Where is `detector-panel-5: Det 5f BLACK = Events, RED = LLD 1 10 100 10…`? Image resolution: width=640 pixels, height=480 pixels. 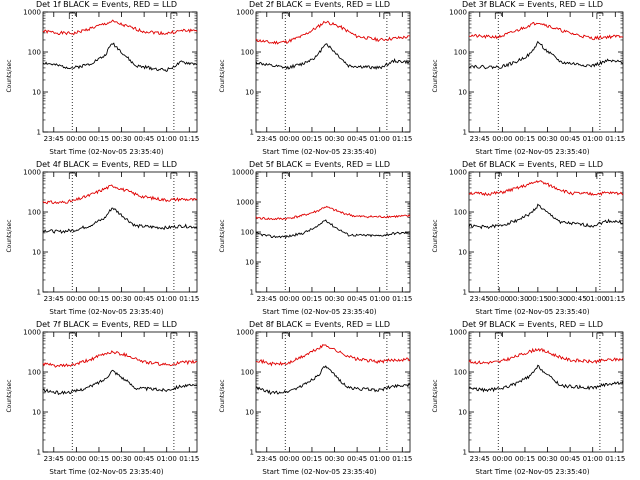
detector-panel-5: Det 5f BLACK = Events, RED = LLD 1 10 100 10… is located at coordinates (319, 240).